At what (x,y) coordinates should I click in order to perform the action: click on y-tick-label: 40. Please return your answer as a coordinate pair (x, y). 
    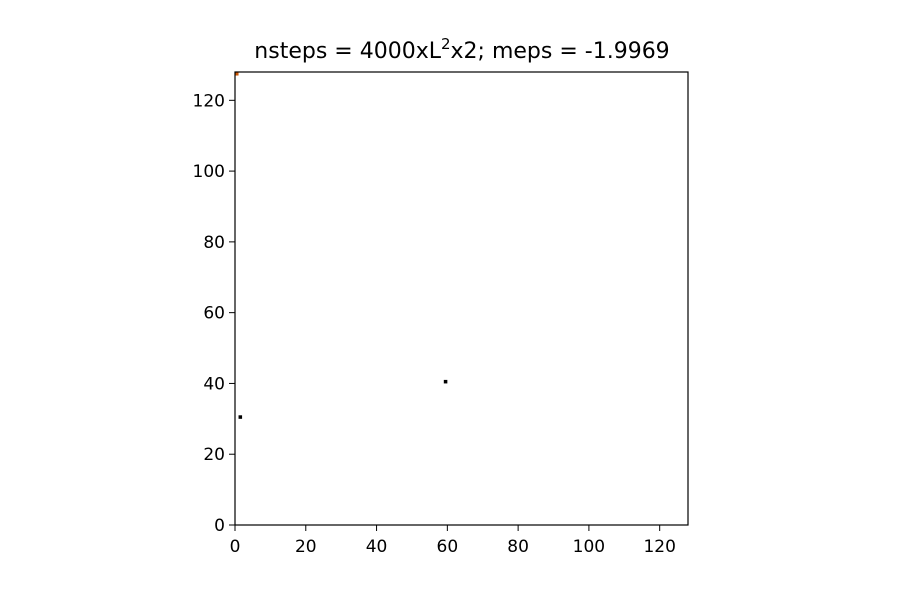
    Looking at the image, I should click on (214, 384).